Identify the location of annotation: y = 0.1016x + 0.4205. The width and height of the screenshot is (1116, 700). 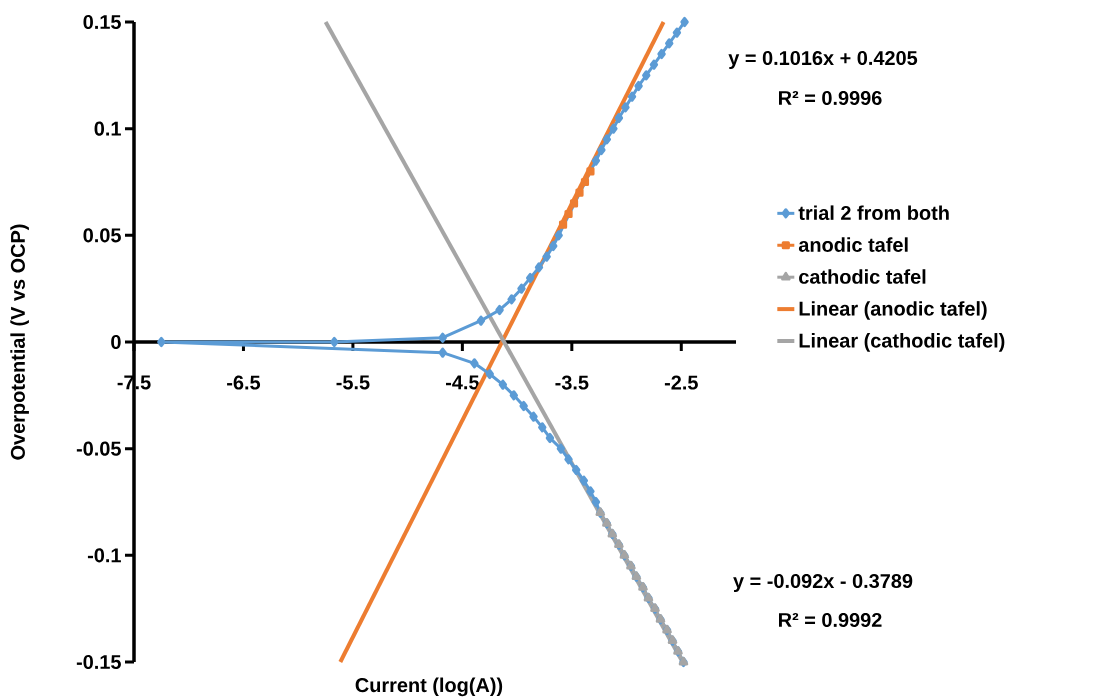
(823, 60).